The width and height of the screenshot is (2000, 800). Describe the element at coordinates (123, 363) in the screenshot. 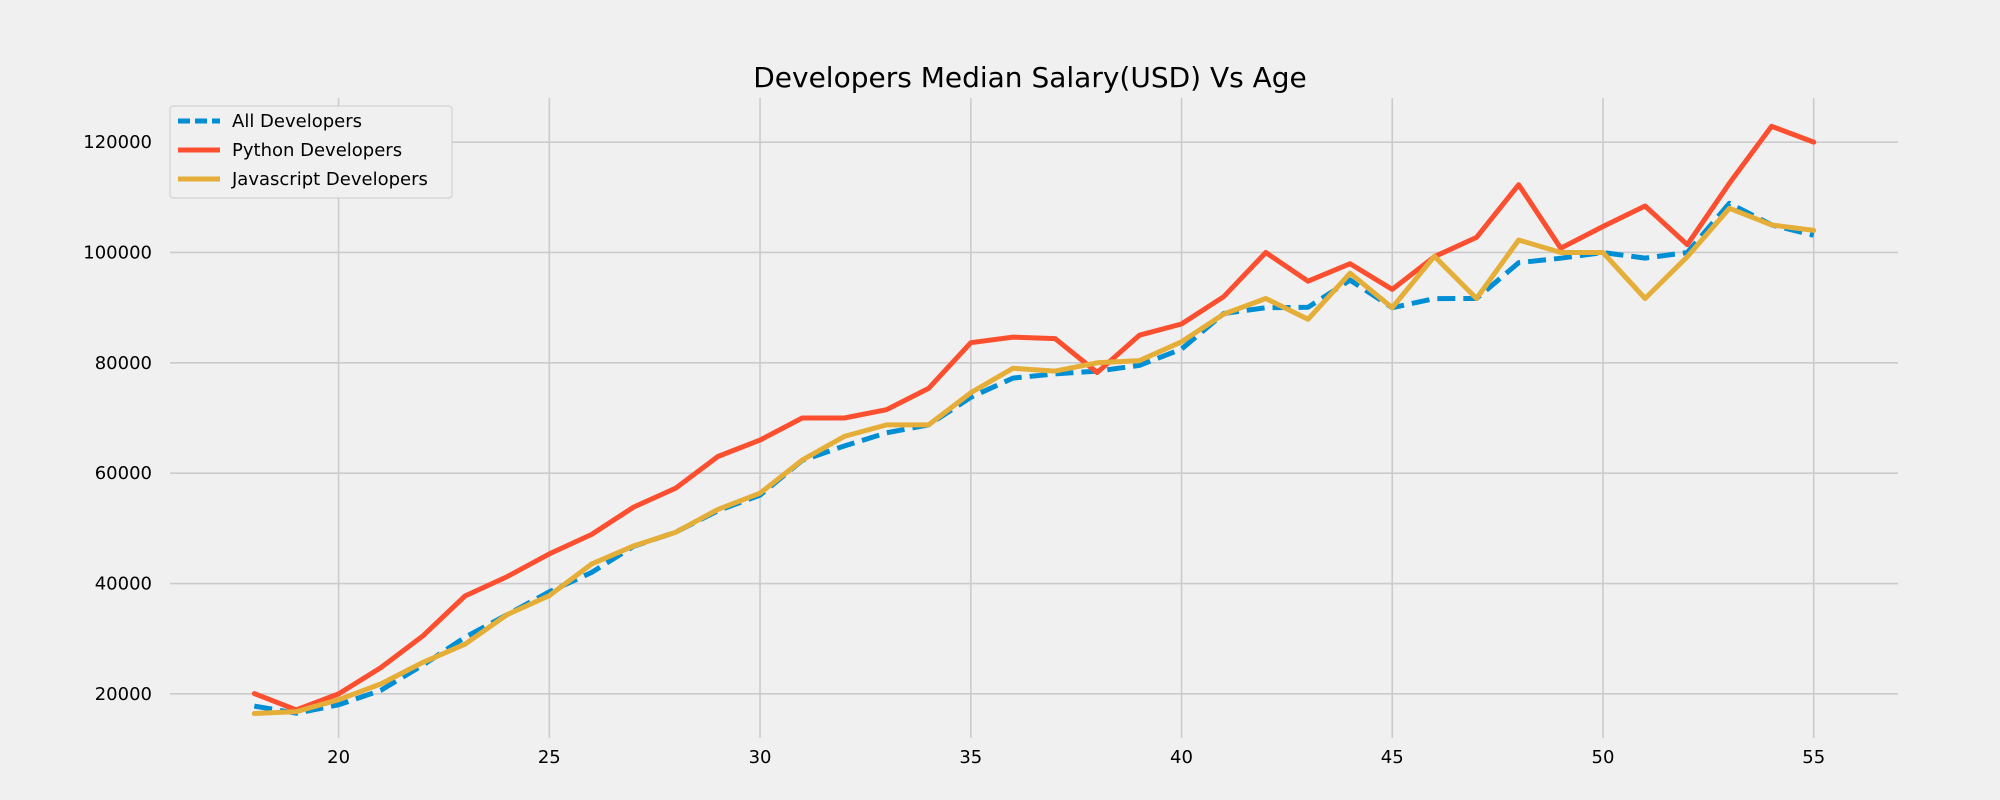

I see `y-tick-label: 80000` at that location.